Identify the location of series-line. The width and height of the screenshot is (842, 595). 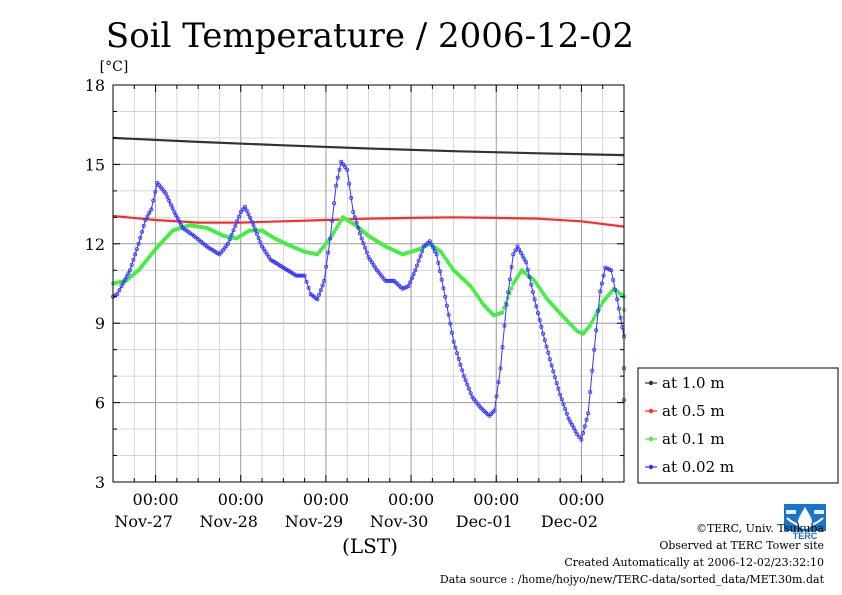
(368, 146).